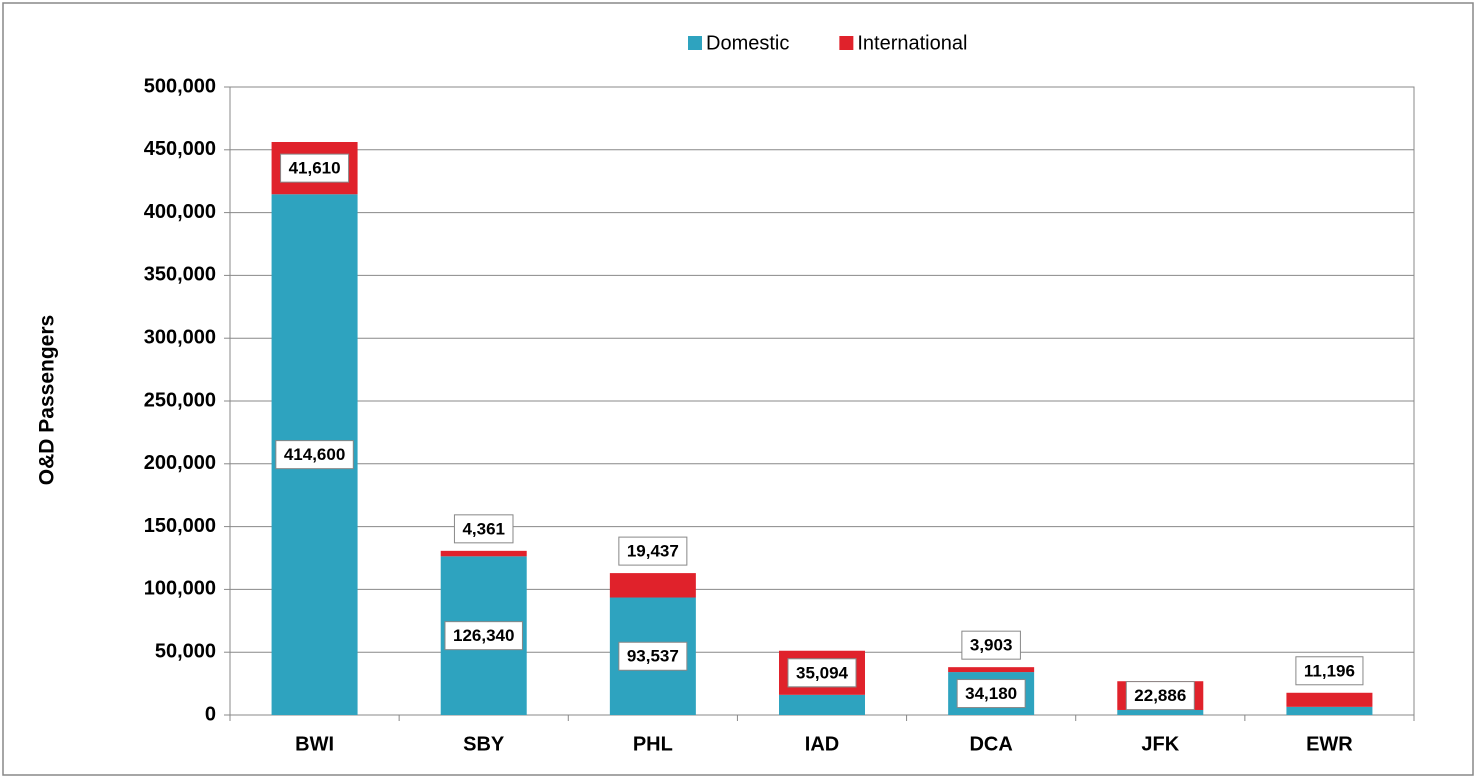  What do you see at coordinates (653, 744) in the screenshot?
I see `x-tick-label: PHL` at bounding box center [653, 744].